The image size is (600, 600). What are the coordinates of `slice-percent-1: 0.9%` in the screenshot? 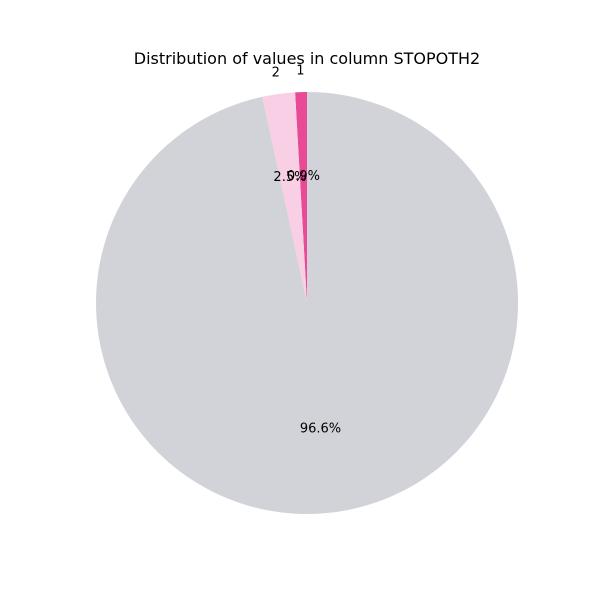 It's located at (303, 176).